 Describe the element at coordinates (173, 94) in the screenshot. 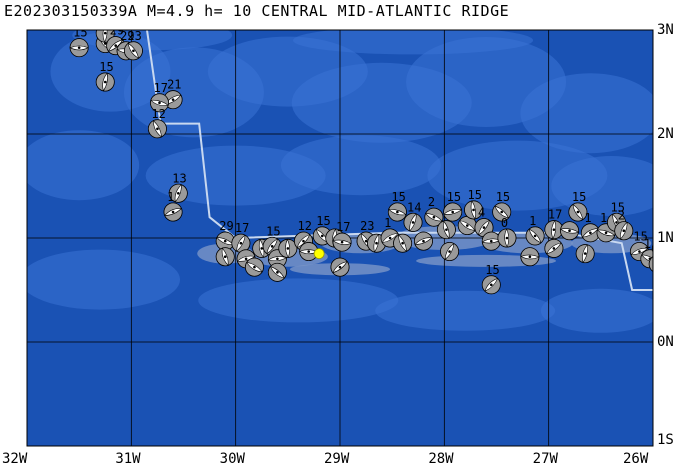

I see `focal-mechanism: 21` at that location.